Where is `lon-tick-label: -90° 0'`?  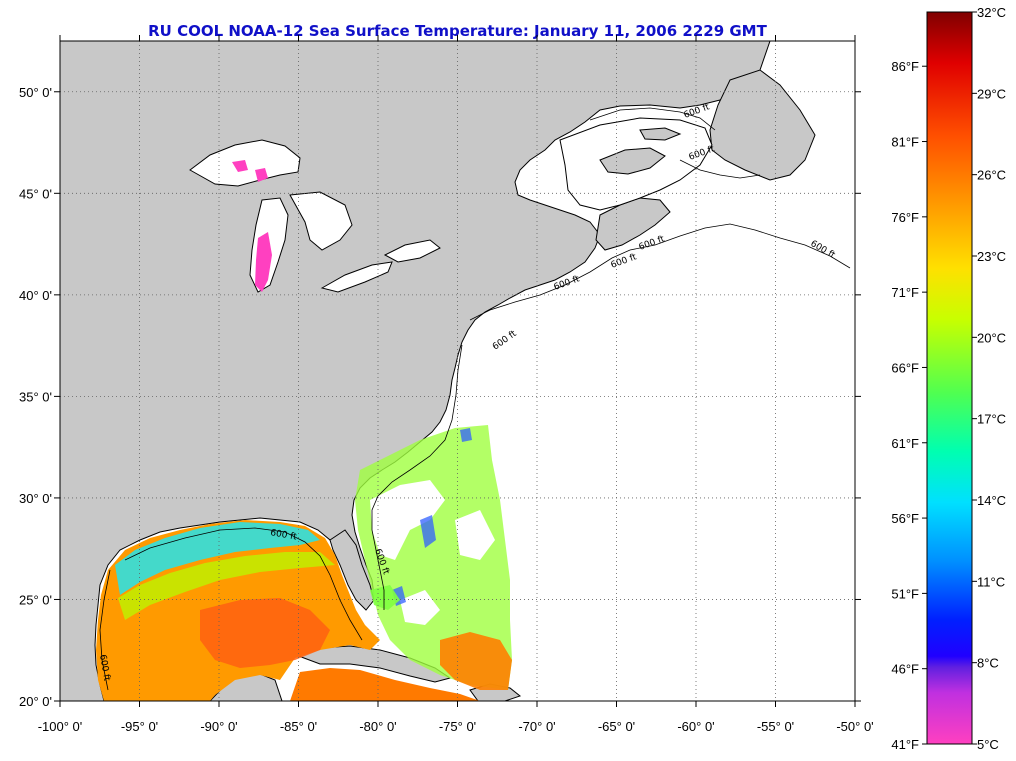 lon-tick-label: -90° 0' is located at coordinates (218, 726).